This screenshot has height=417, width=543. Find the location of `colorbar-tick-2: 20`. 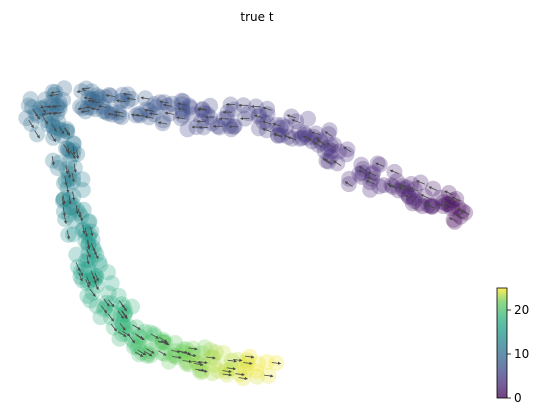

colorbar-tick-2: 20 is located at coordinates (521, 310).